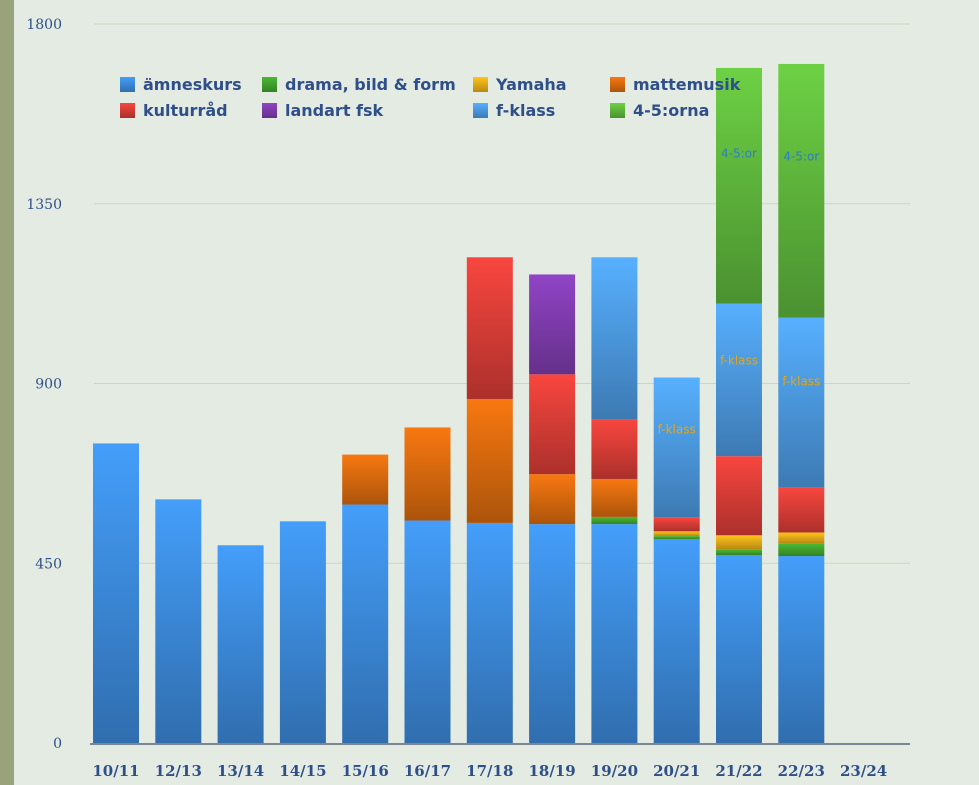  I want to click on bar-21-22-f-klass, so click(739, 380).